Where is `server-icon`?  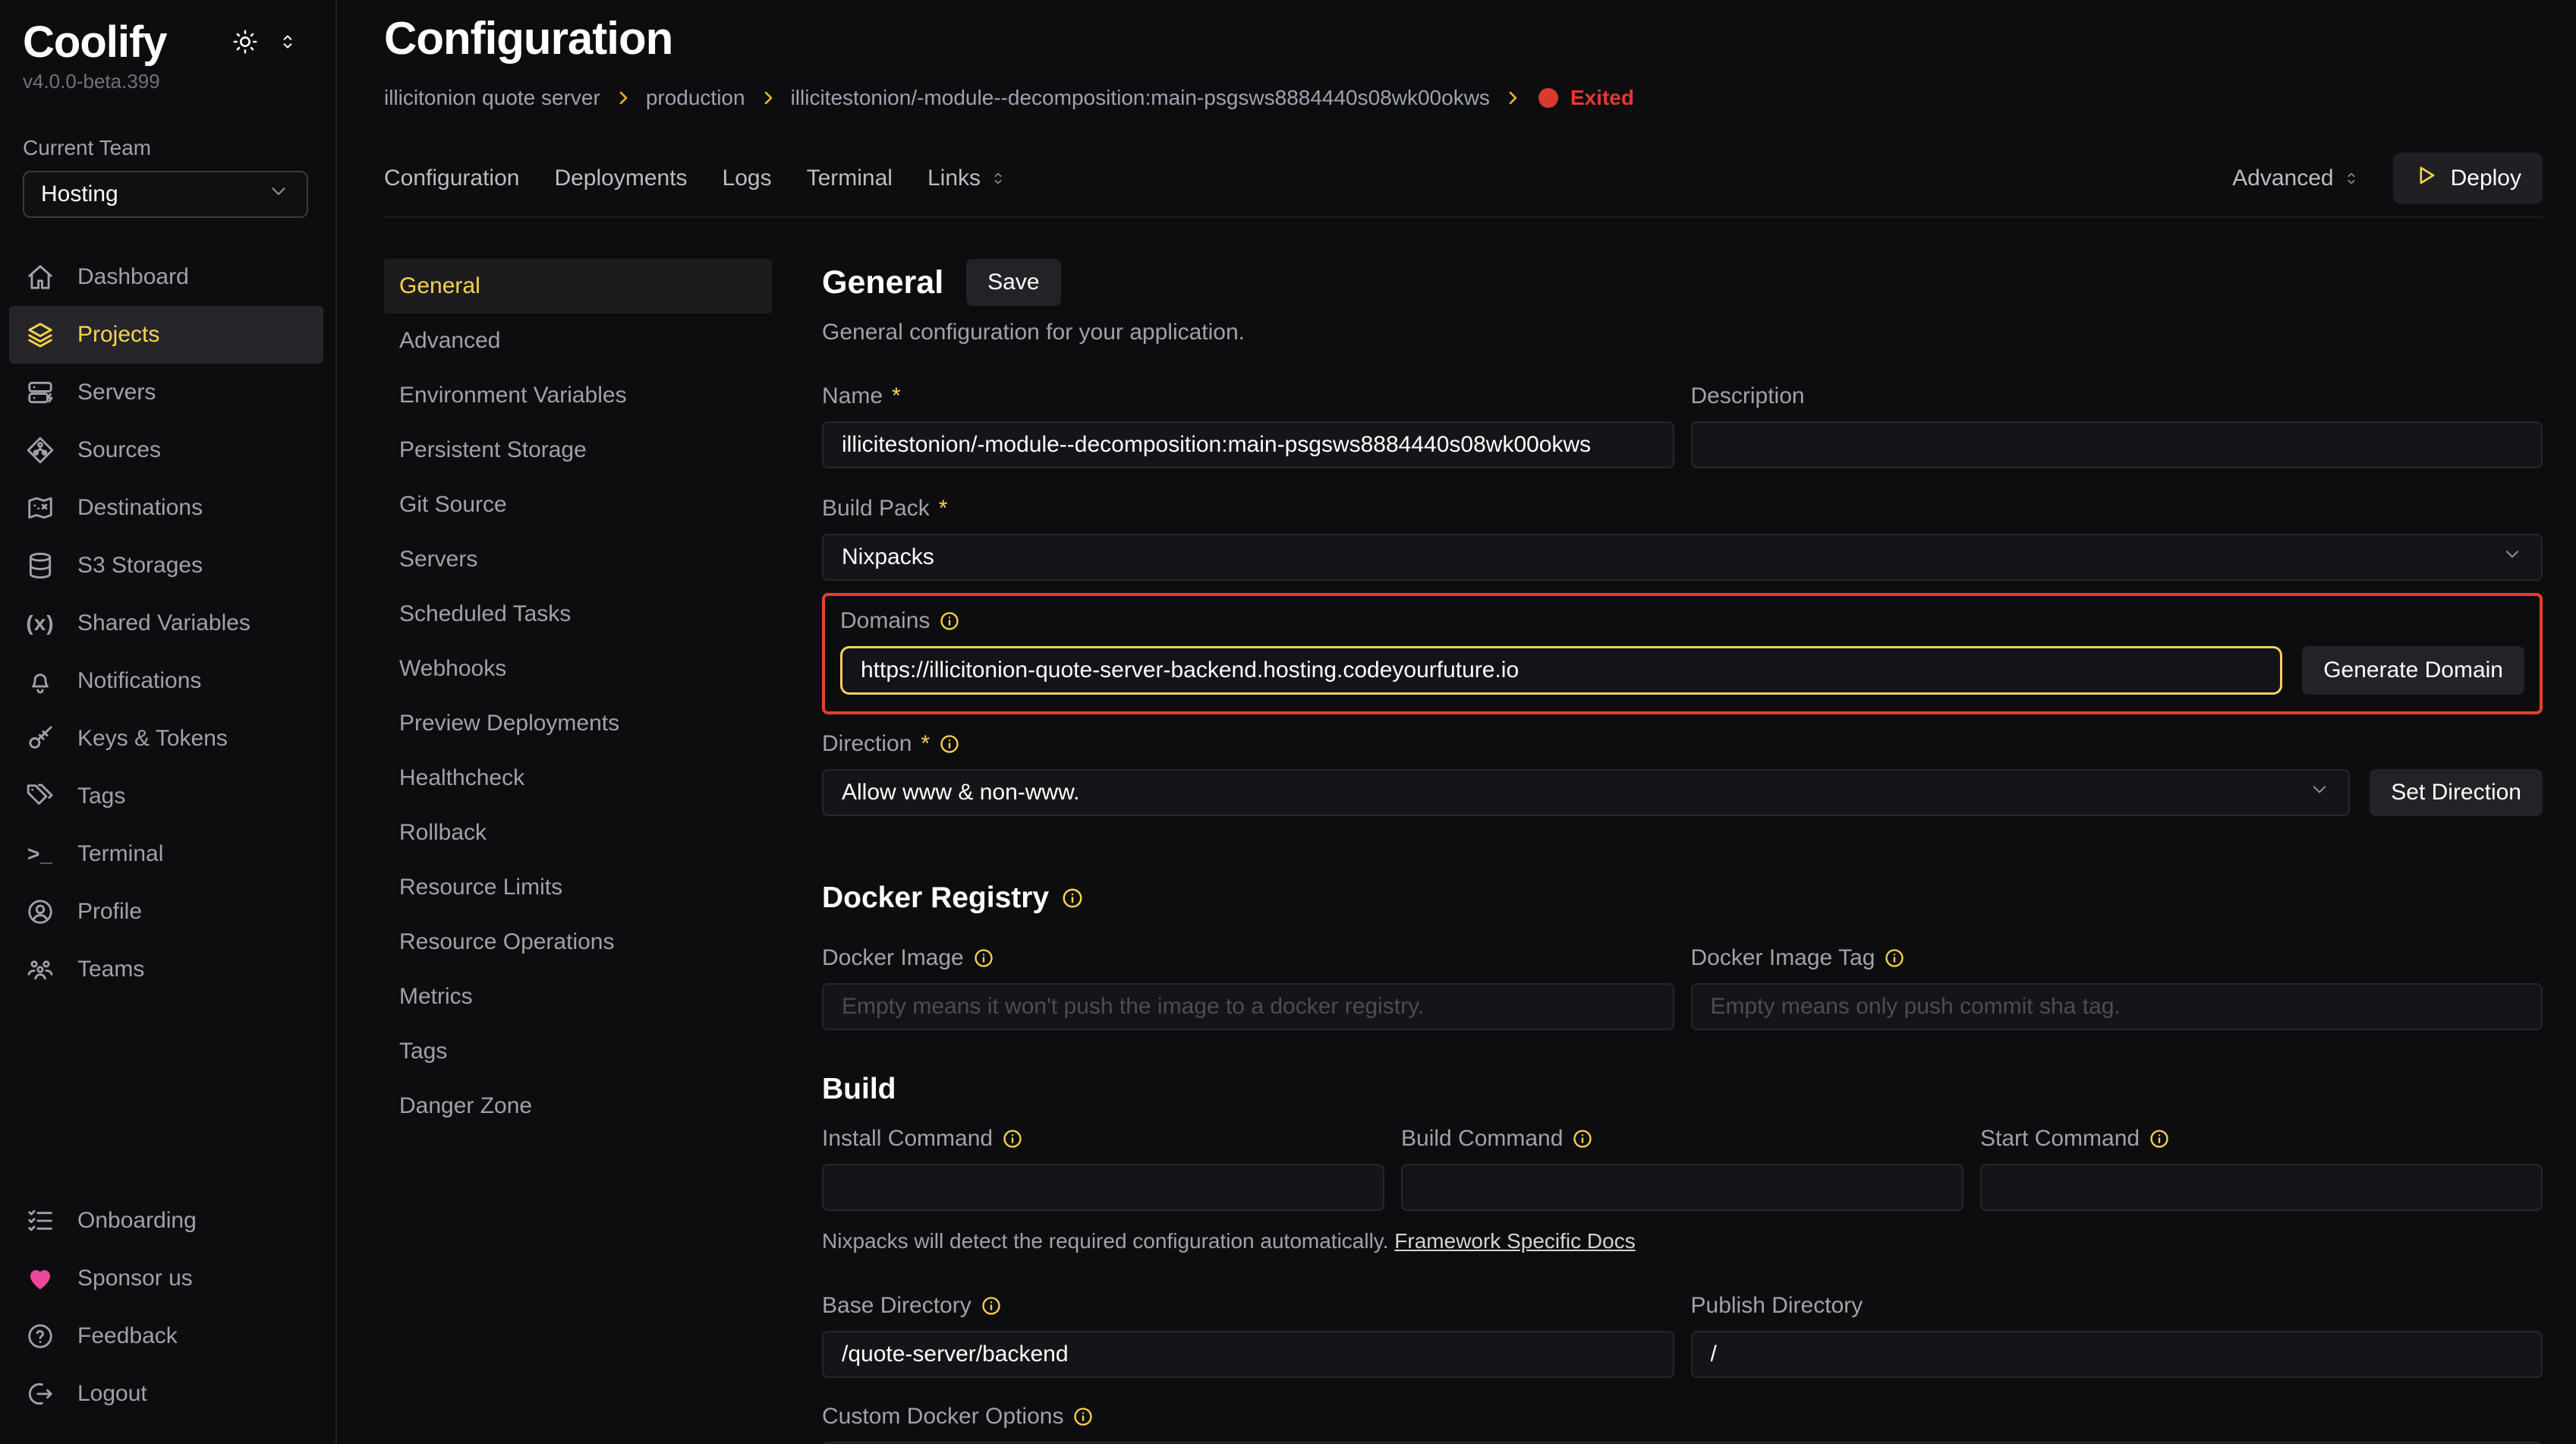 server-icon is located at coordinates (40, 392).